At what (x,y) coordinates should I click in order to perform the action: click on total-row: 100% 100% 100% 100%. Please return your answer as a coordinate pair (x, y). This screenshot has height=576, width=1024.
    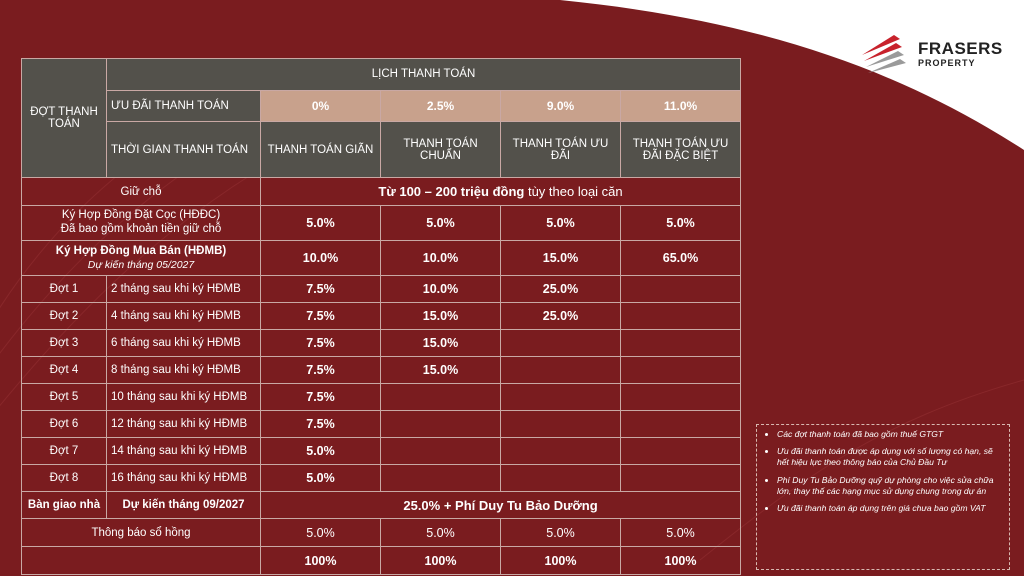
    Looking at the image, I should click on (381, 560).